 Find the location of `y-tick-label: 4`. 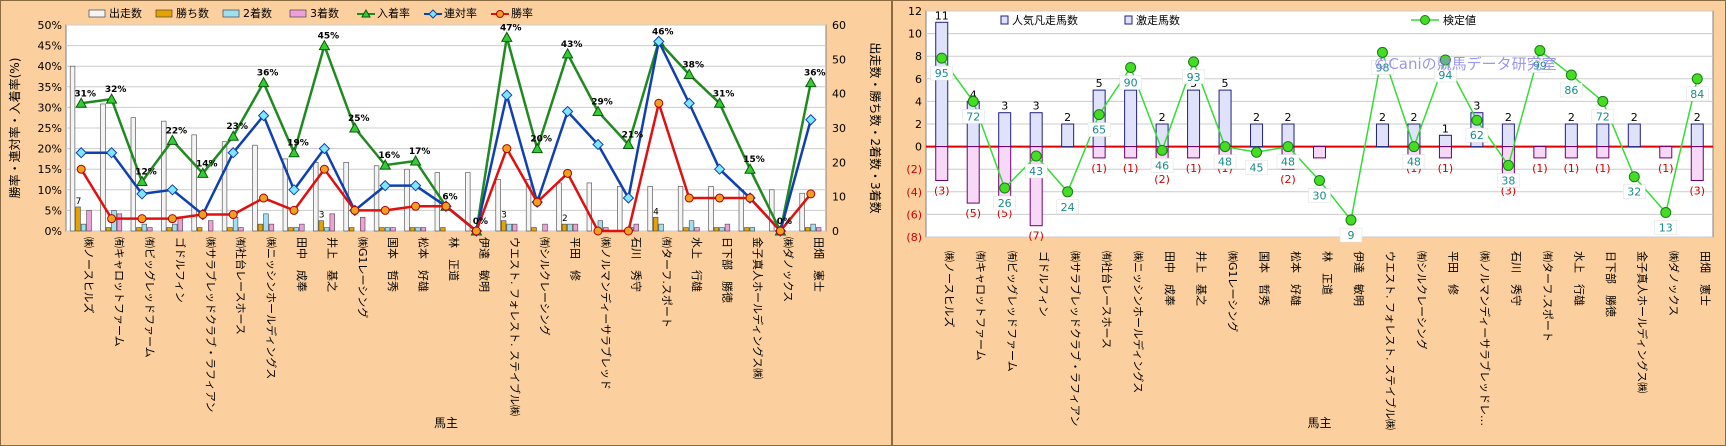

y-tick-label: 4 is located at coordinates (918, 101).